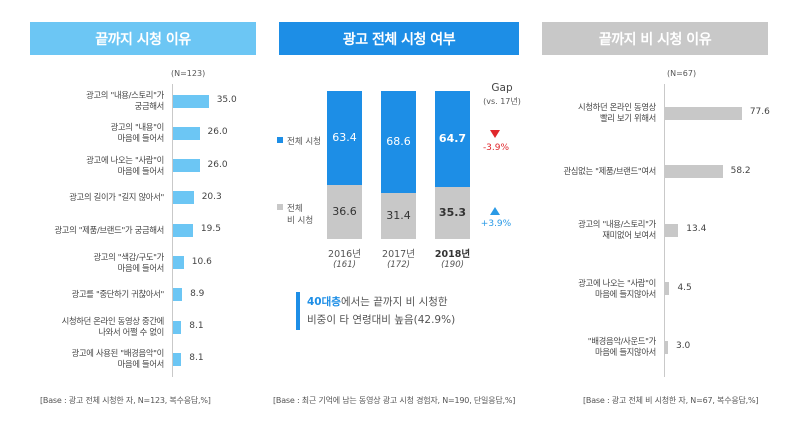 The width and height of the screenshot is (800, 424). Describe the element at coordinates (118, 294) in the screenshot. I see `category-label-line: 광고를 "중단하기 귀찮아서"` at that location.